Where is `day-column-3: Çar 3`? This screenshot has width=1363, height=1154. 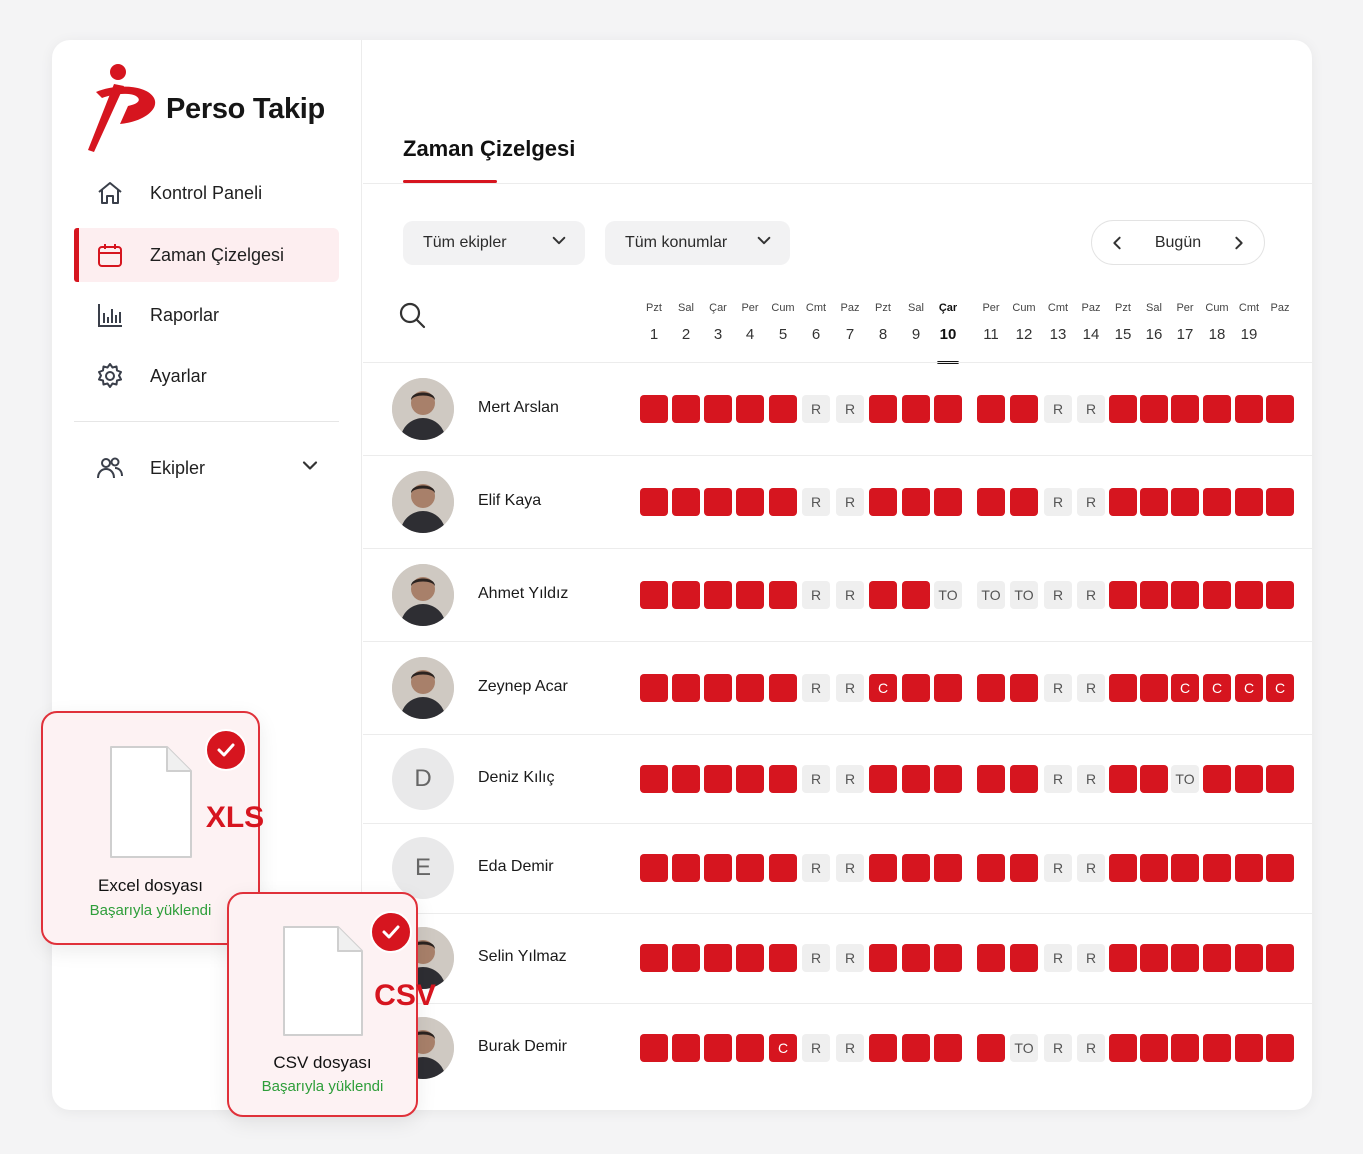 day-column-3: Çar 3 is located at coordinates (718, 322).